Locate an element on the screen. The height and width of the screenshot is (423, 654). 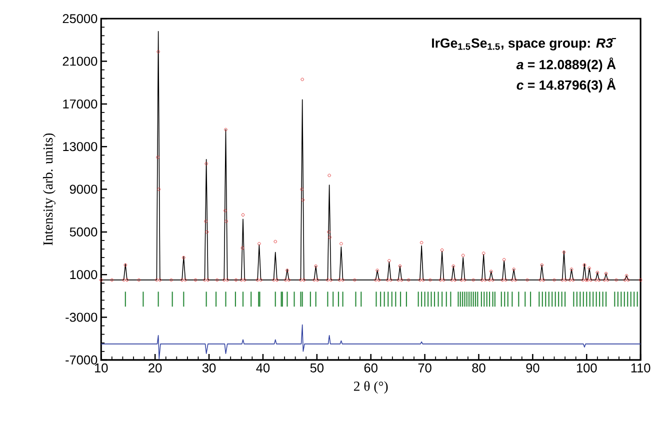
y-tick-label: 13000 is located at coordinates (80, 147).